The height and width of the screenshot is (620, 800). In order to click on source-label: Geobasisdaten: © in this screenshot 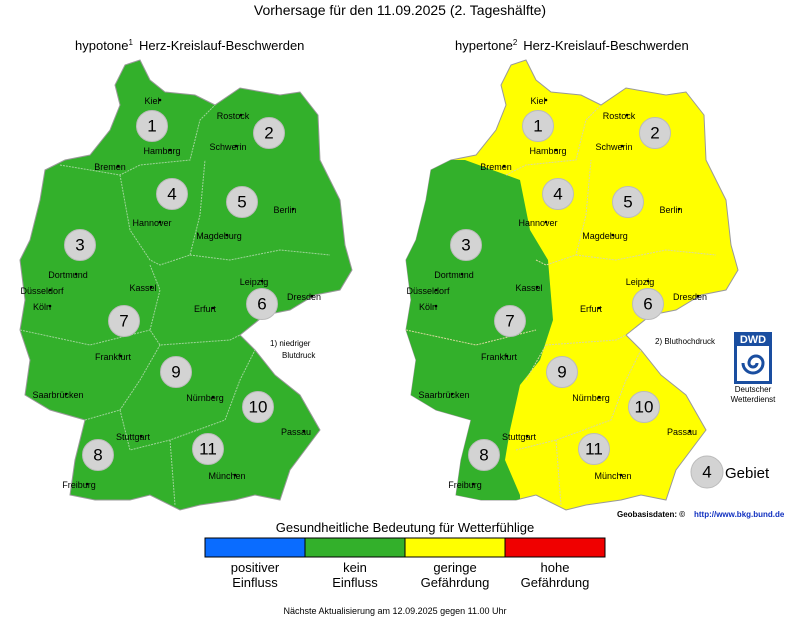, I will do `click(651, 514)`.